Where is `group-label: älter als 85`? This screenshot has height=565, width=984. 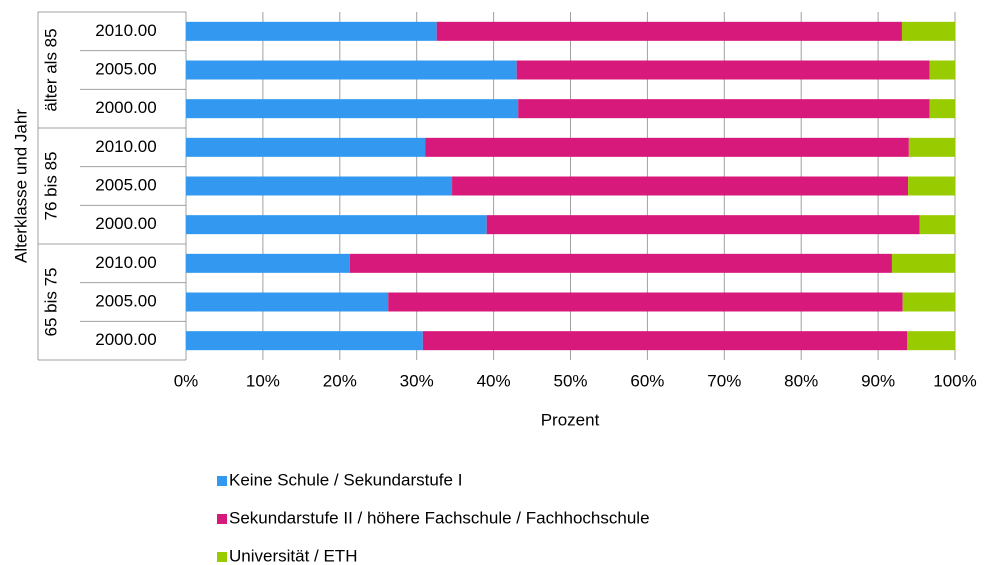 group-label: älter als 85 is located at coordinates (50, 69).